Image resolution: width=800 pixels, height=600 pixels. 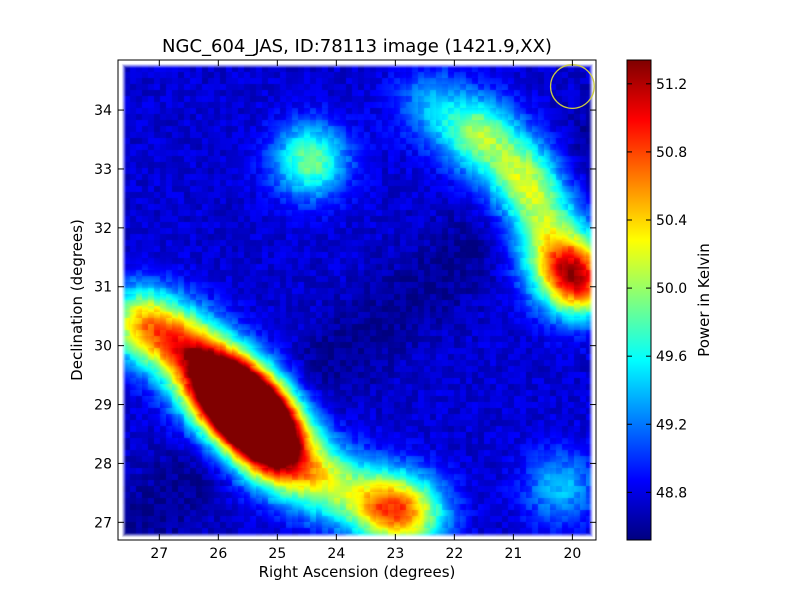 I want to click on colorbar-tick-label: 50.8, so click(x=671, y=153).